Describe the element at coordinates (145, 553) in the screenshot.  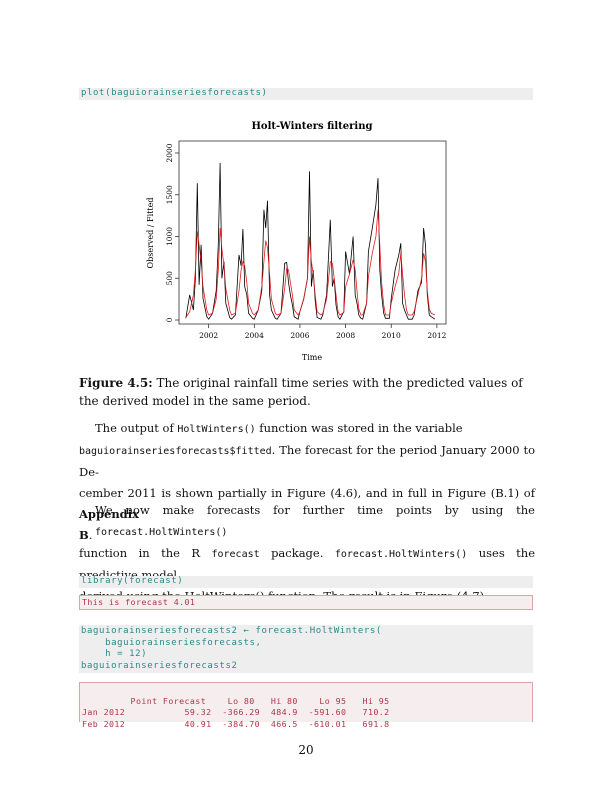
I see `text: function in the R` at that location.